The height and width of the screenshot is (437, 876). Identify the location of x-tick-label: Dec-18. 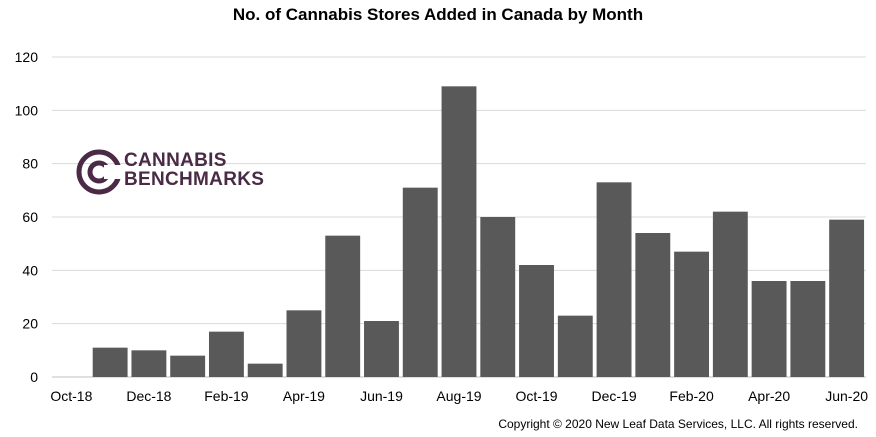
(148, 396).